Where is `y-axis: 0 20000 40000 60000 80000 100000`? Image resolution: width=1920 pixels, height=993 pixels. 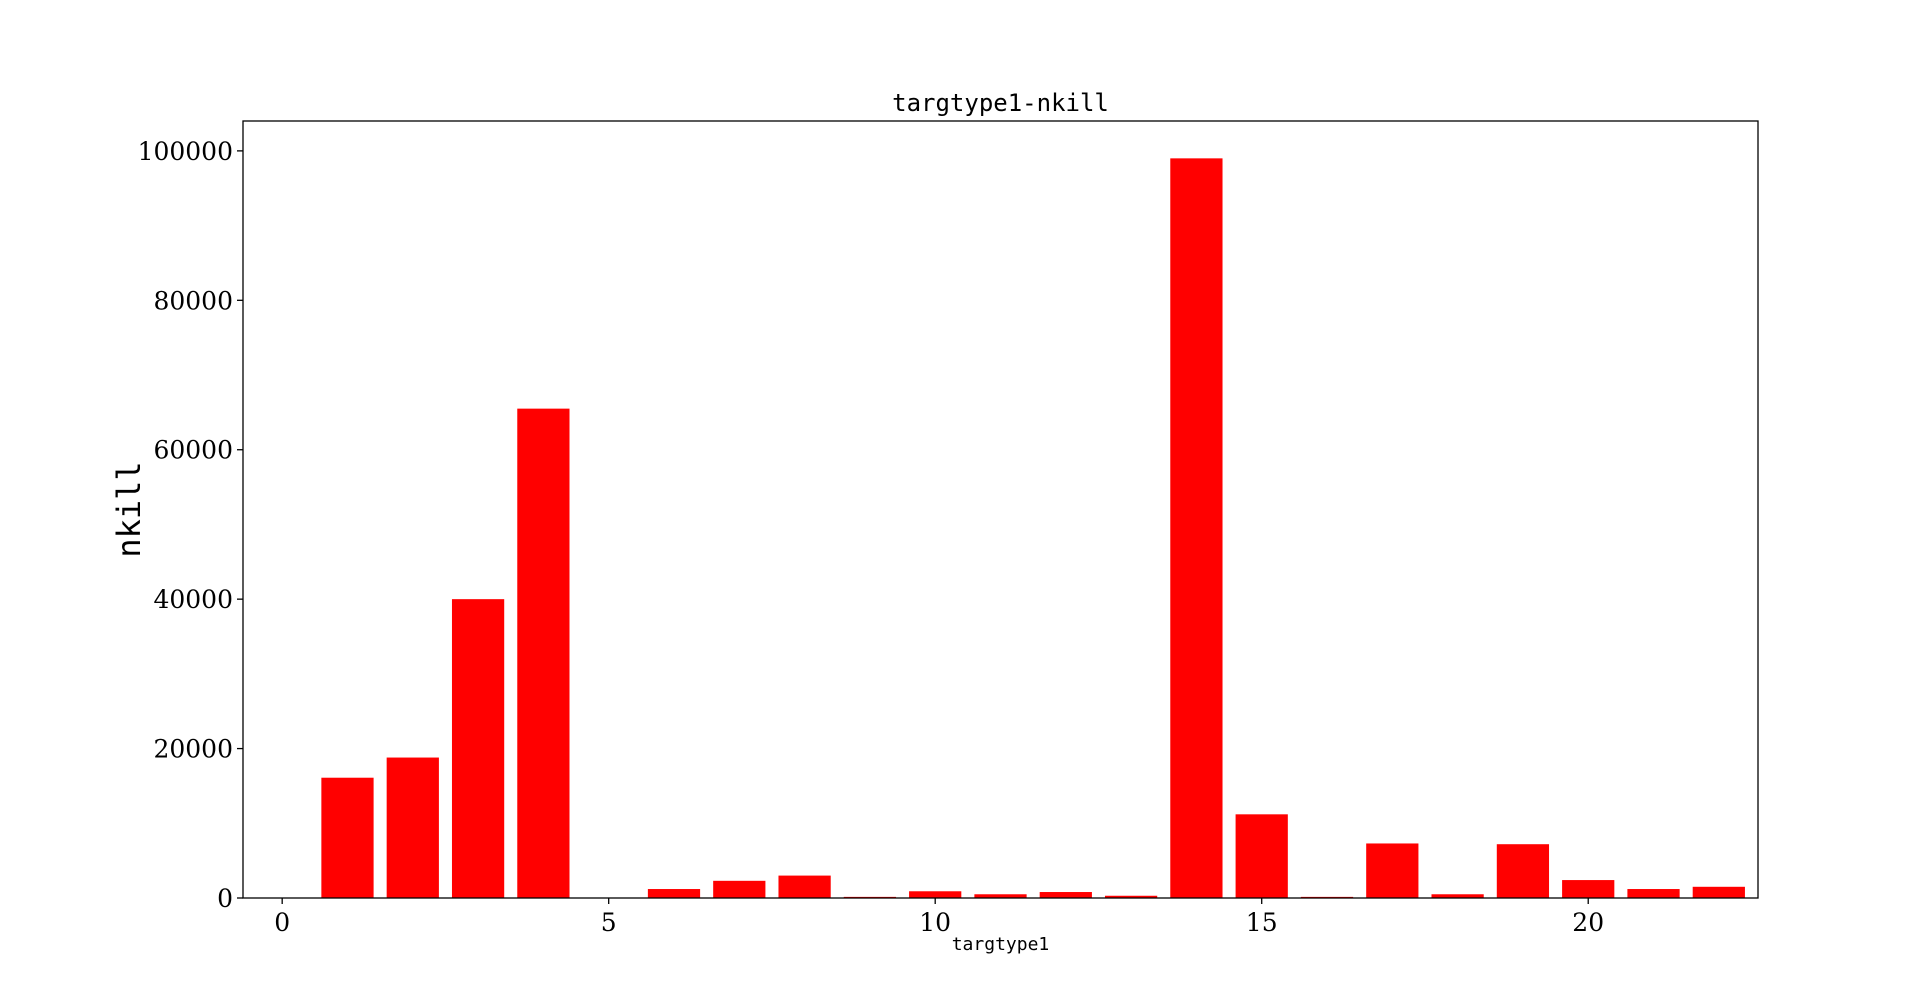 y-axis: 0 20000 40000 60000 80000 100000 is located at coordinates (190, 525).